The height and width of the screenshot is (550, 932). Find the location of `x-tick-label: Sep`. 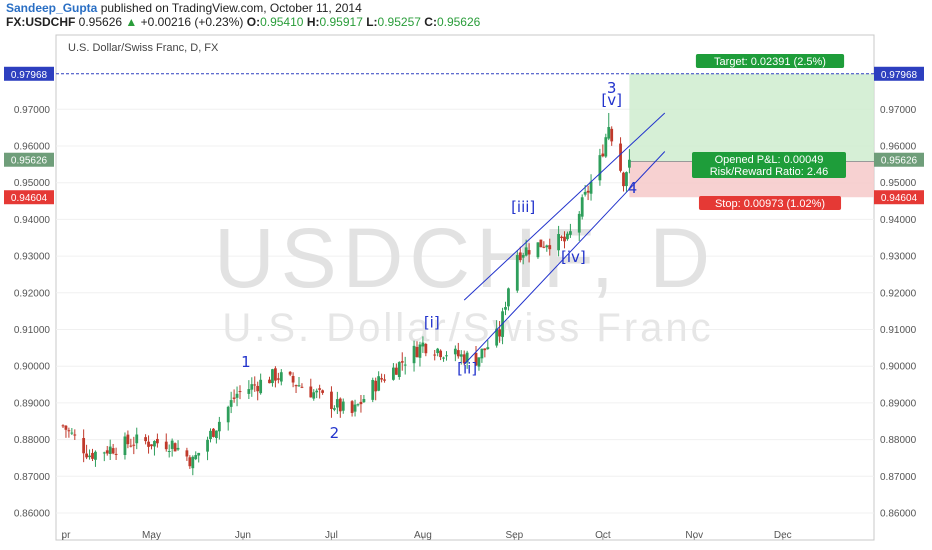

x-tick-label: Sep is located at coordinates (514, 535).